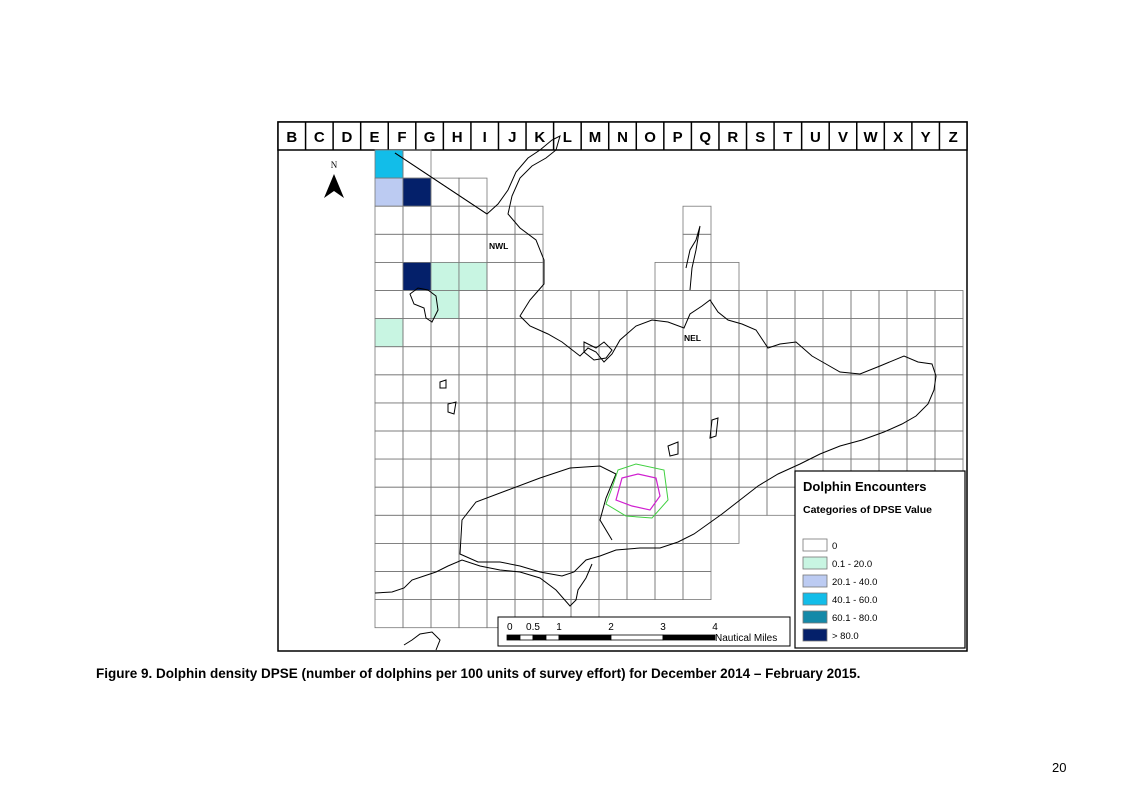 Image resolution: width=1122 pixels, height=794 pixels. I want to click on column-label-h: H, so click(457, 137).